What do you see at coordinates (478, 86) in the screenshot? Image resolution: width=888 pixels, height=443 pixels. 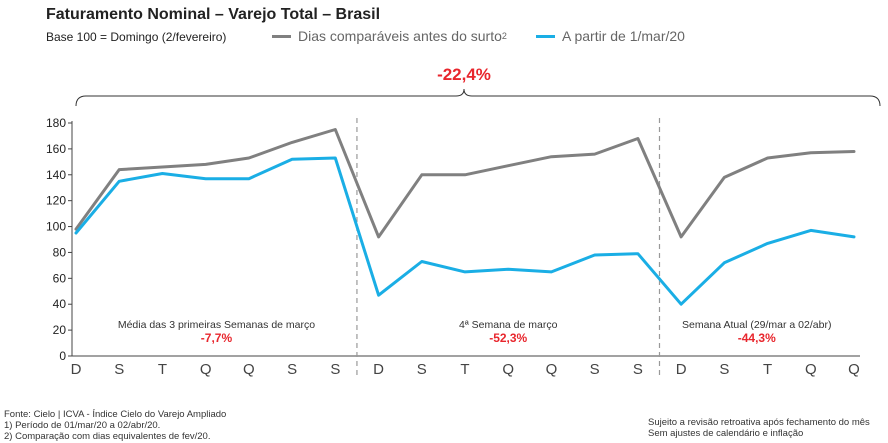 I see `overall-brace: -22,4%` at bounding box center [478, 86].